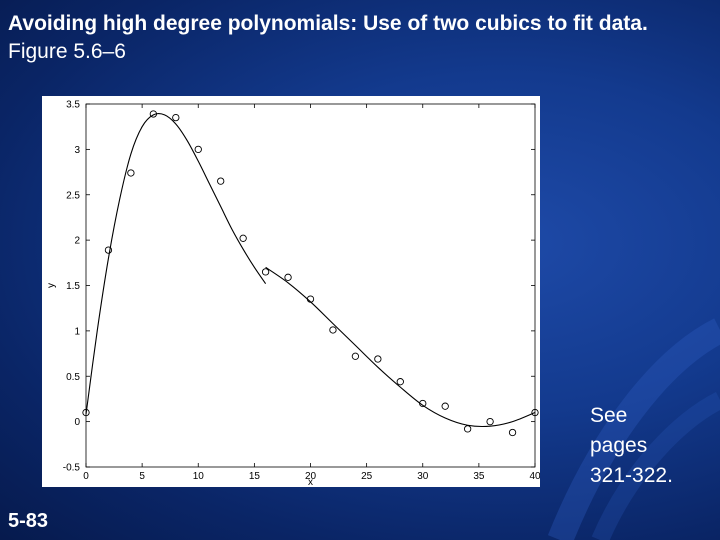  What do you see at coordinates (142, 476) in the screenshot?
I see `x-tick-label: 5` at bounding box center [142, 476].